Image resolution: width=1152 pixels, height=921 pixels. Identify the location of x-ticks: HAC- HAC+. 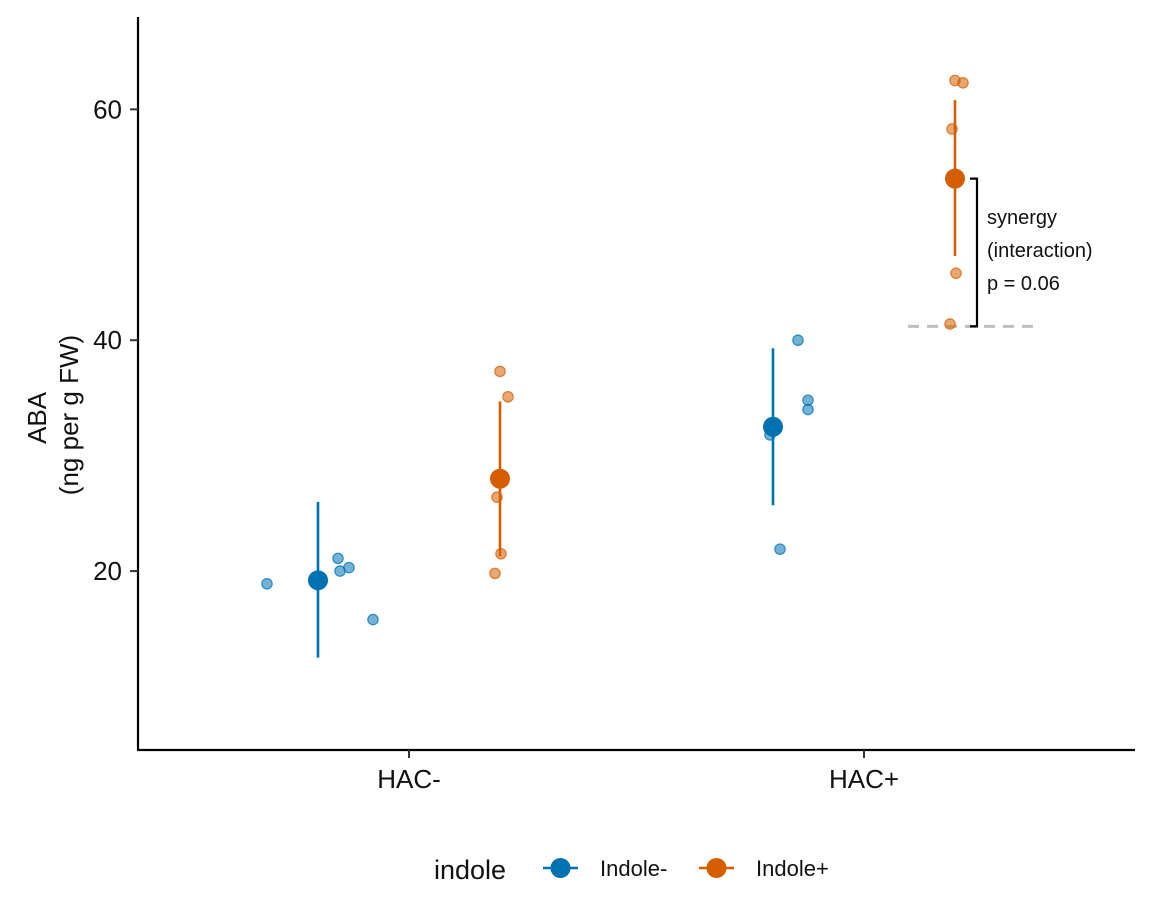
(638, 772).